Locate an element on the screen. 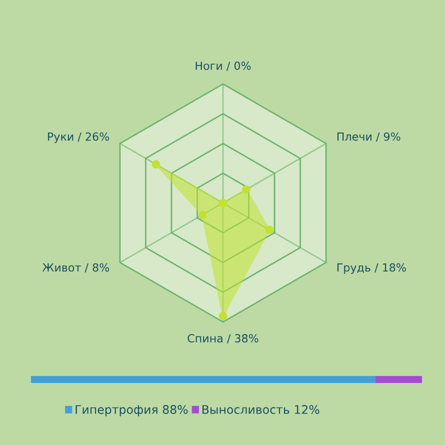 The image size is (445, 445). spoke-label: Ноги / 0% is located at coordinates (223, 66).